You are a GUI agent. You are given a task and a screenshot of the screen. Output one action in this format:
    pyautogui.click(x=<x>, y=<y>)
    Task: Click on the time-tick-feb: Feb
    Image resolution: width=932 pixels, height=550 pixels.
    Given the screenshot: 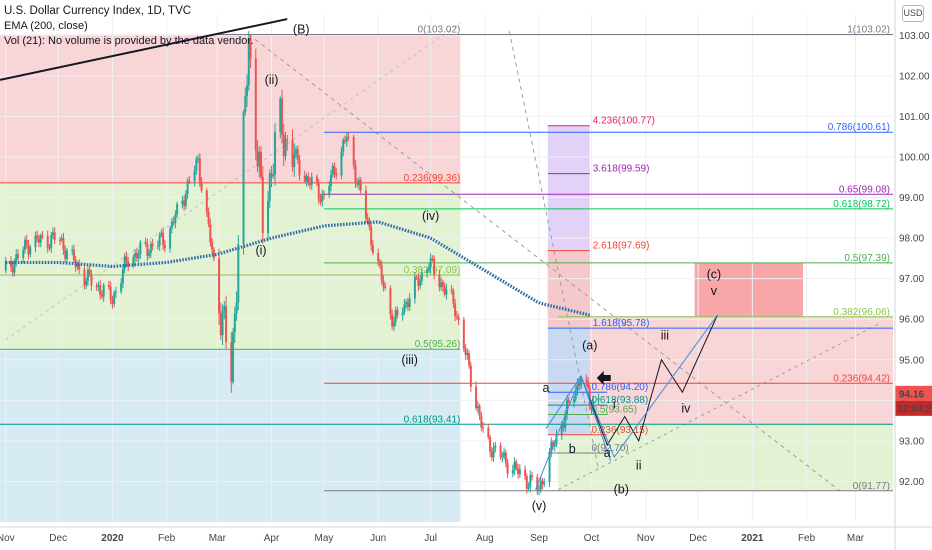 What is the action you would take?
    pyautogui.click(x=807, y=538)
    